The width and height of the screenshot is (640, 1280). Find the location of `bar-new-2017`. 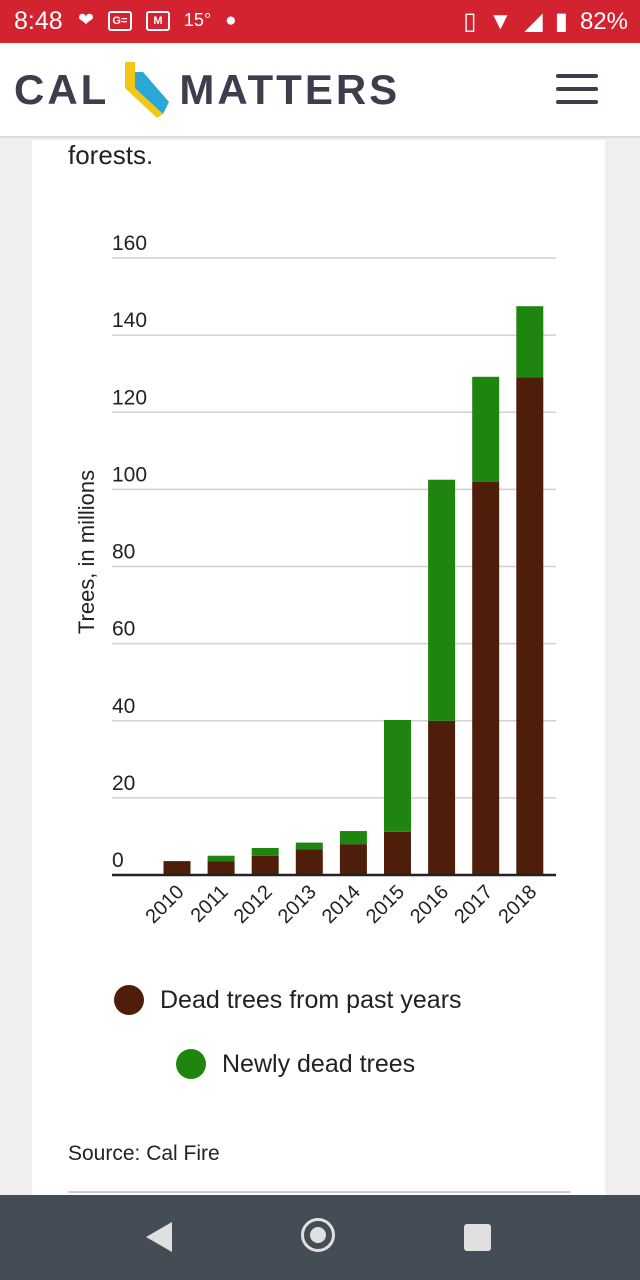

bar-new-2017 is located at coordinates (486, 429).